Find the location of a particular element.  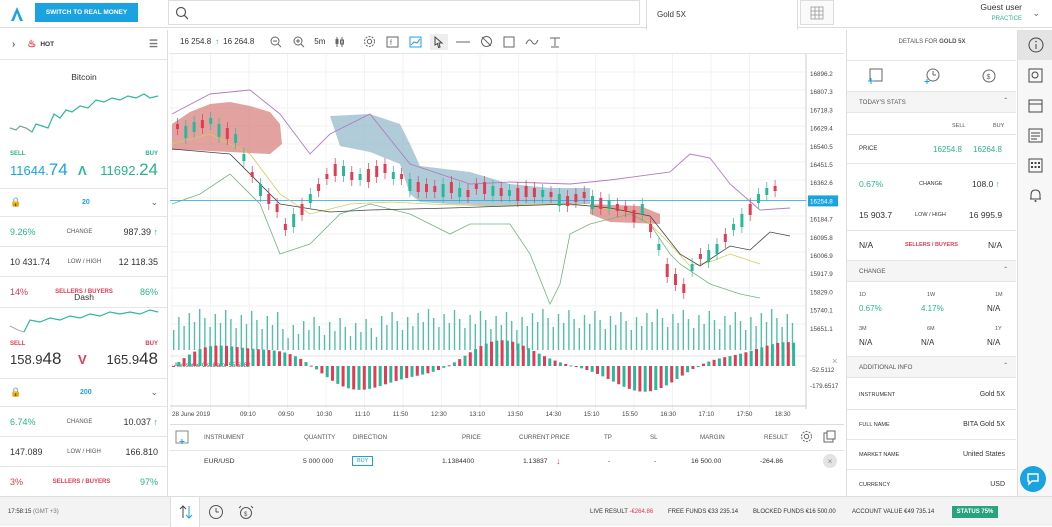

card-title: Dash is located at coordinates (84, 297).